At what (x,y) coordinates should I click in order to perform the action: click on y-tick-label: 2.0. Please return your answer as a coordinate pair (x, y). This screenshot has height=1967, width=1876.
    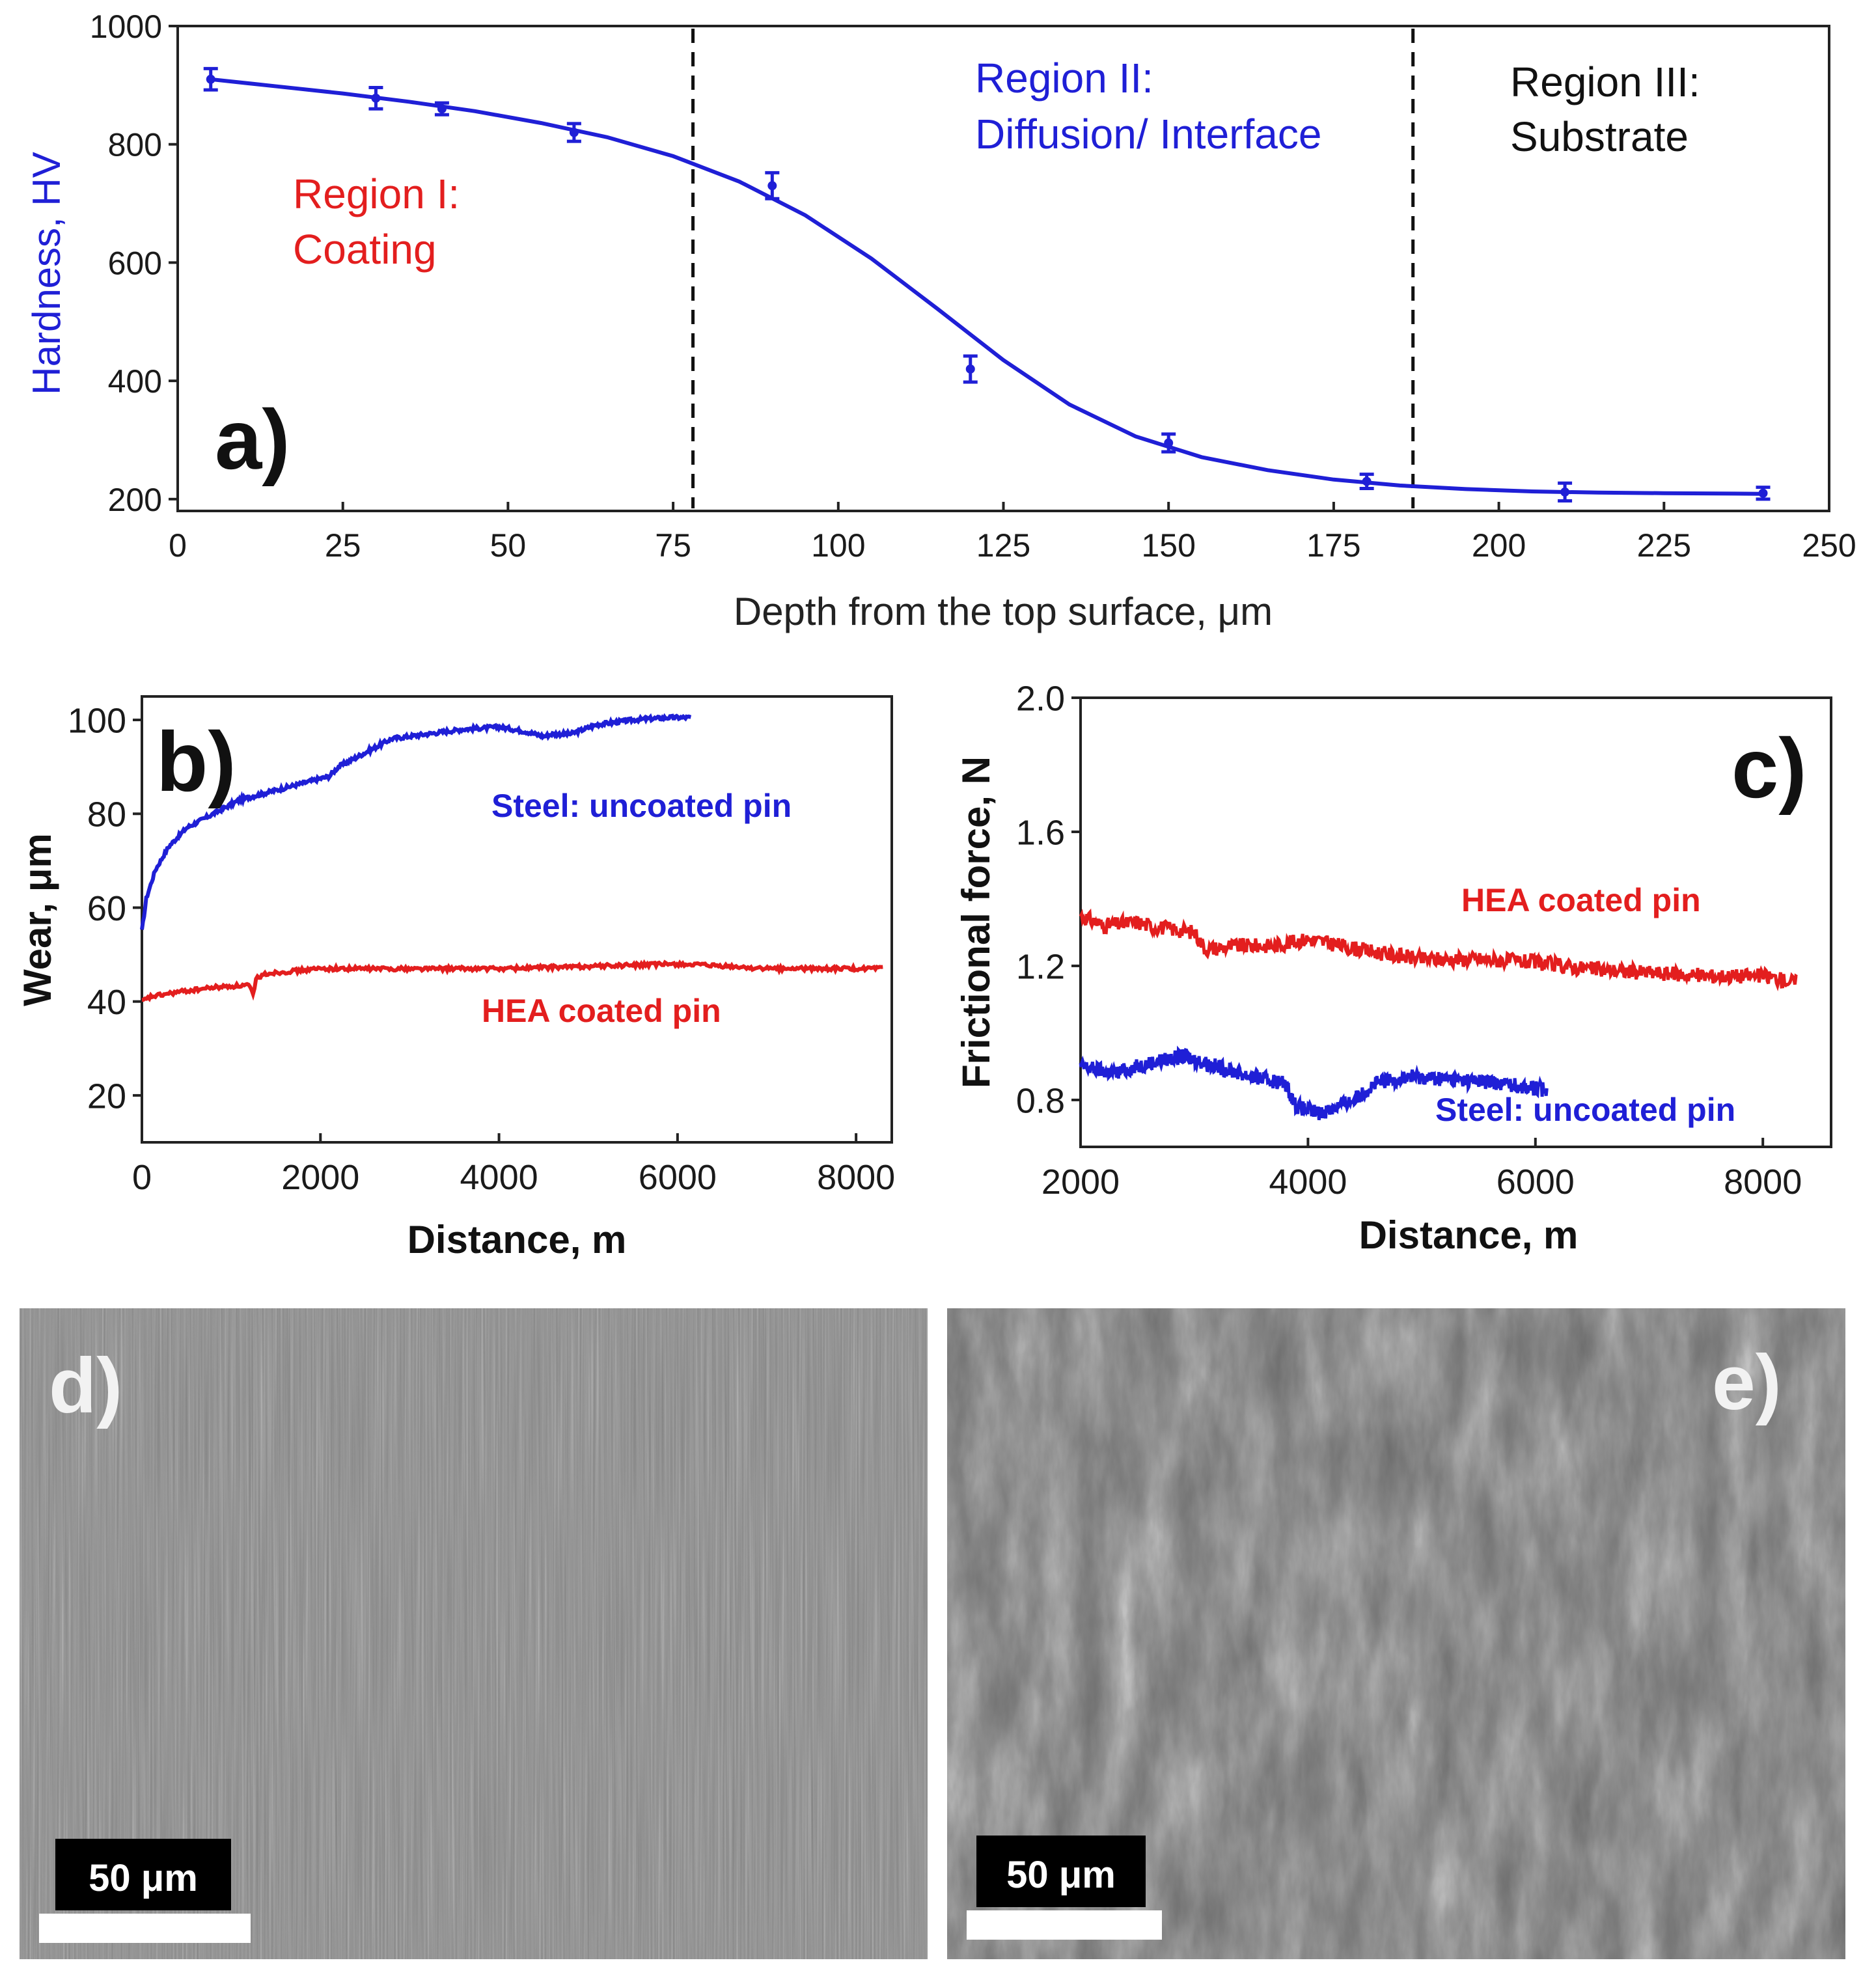
    Looking at the image, I should click on (1040, 698).